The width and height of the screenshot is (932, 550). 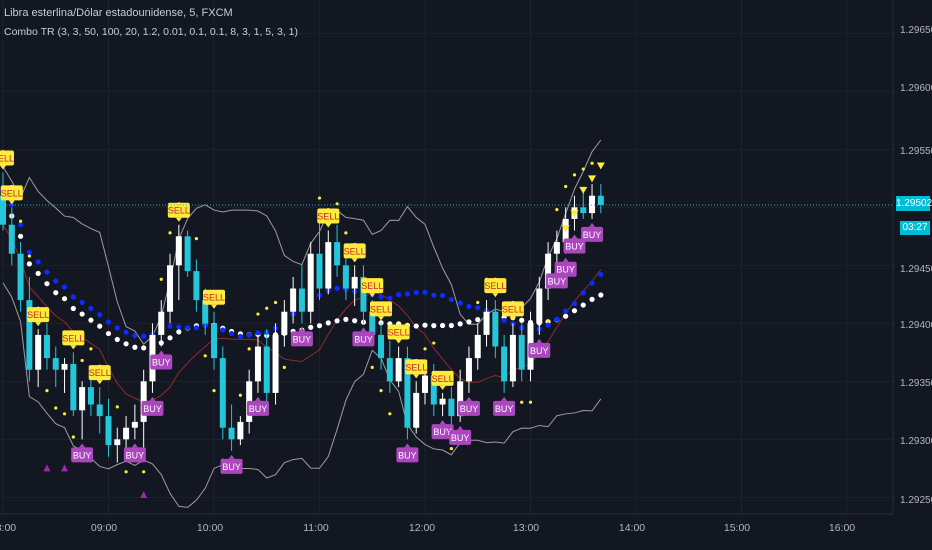 I want to click on time-tick: 15:00, so click(x=737, y=528).